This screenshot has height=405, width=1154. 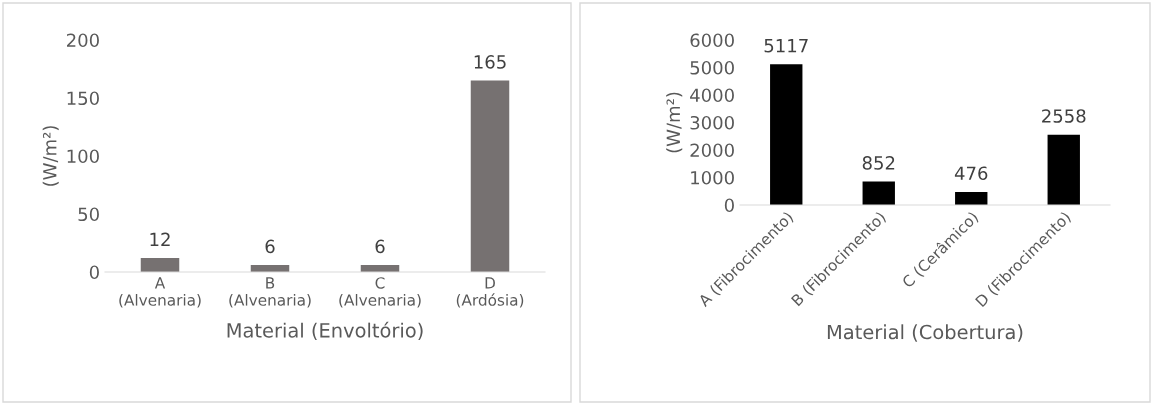 I want to click on data-label: 476, so click(x=971, y=173).